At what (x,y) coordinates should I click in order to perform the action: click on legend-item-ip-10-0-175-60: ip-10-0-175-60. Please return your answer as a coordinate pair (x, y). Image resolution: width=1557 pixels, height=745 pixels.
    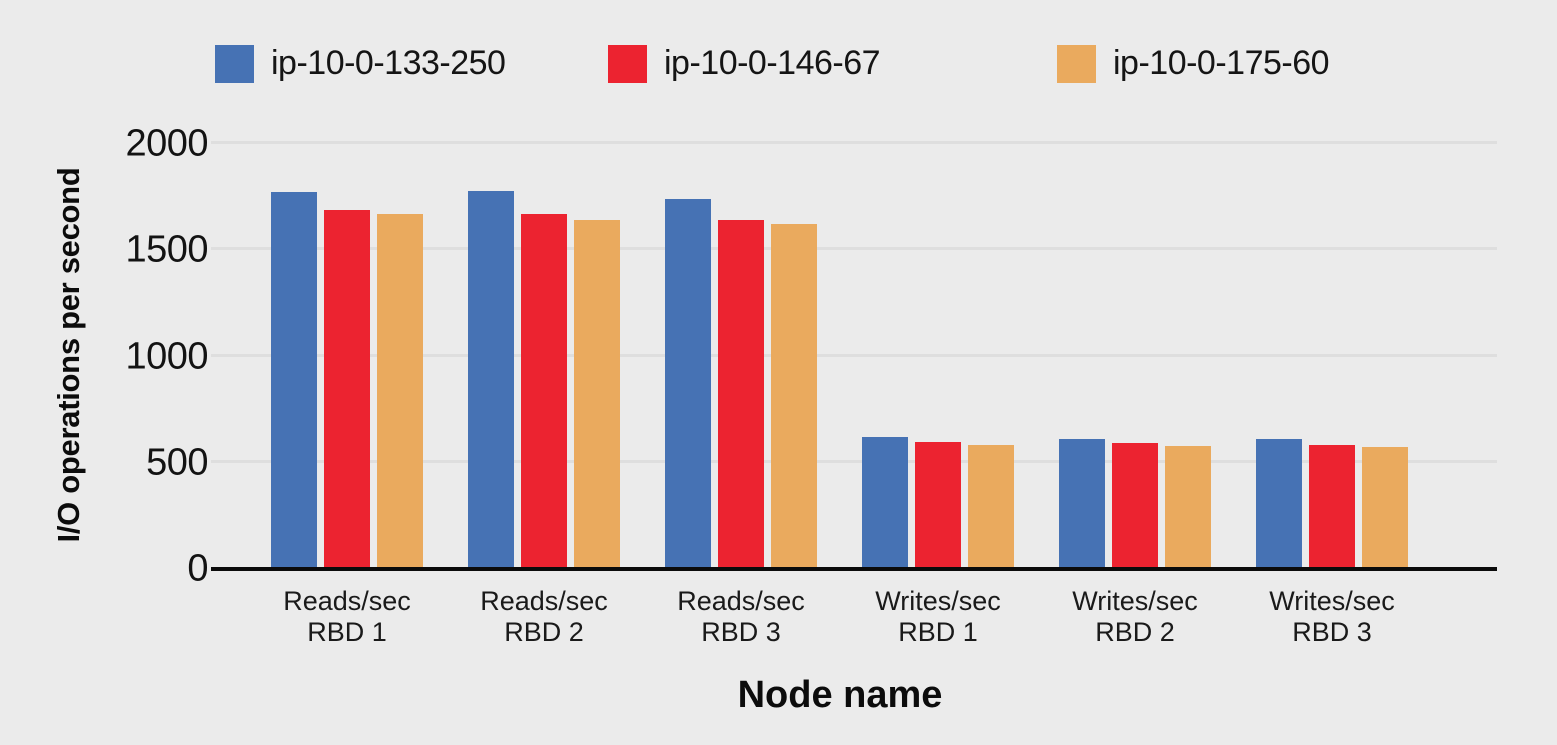
    Looking at the image, I should click on (1193, 63).